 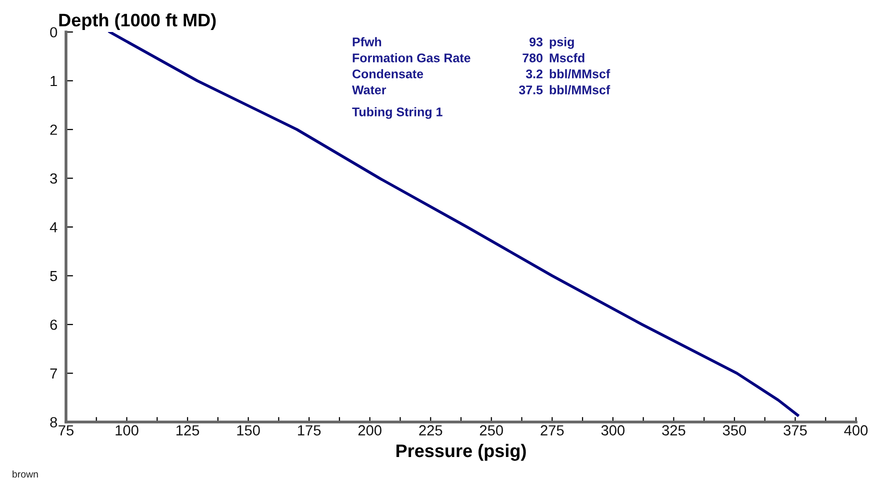 I want to click on y-tick-label: 7, so click(x=53, y=373).